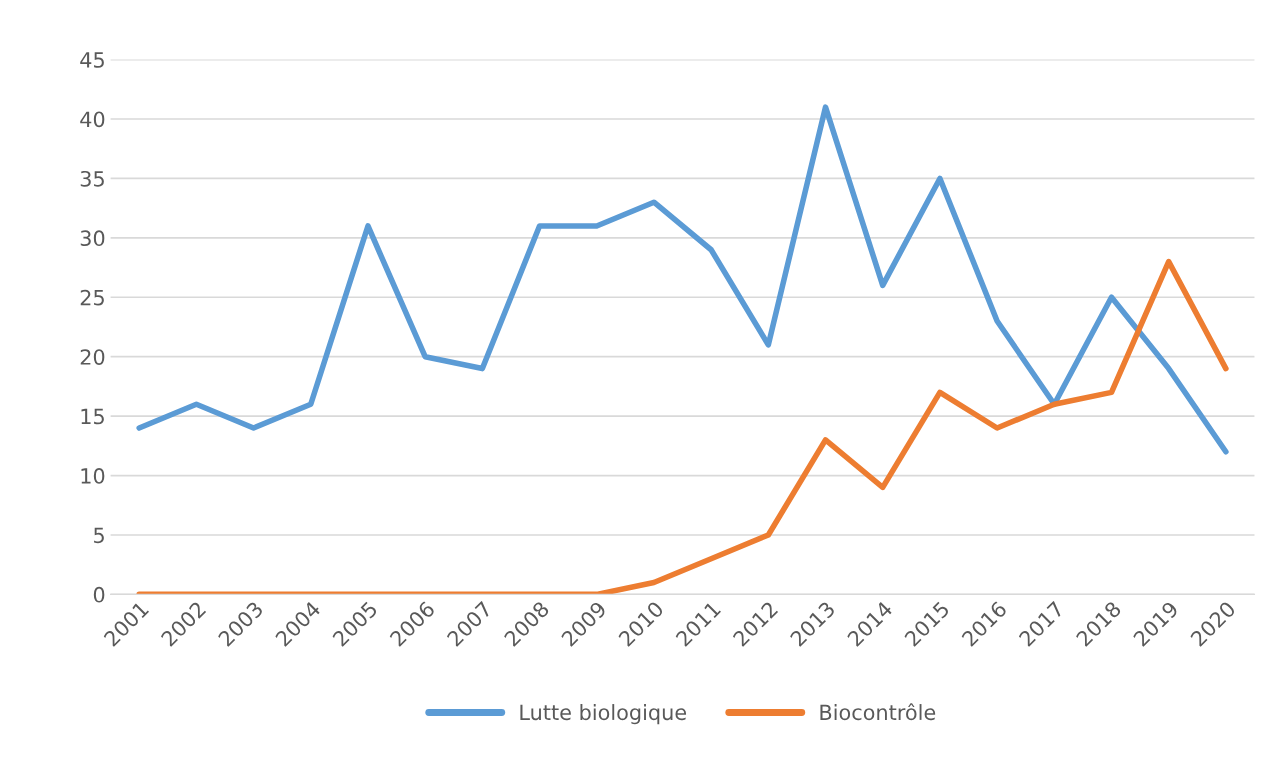 This screenshot has width=1271, height=764. What do you see at coordinates (92, 297) in the screenshot?
I see `y-tick-label: 25` at bounding box center [92, 297].